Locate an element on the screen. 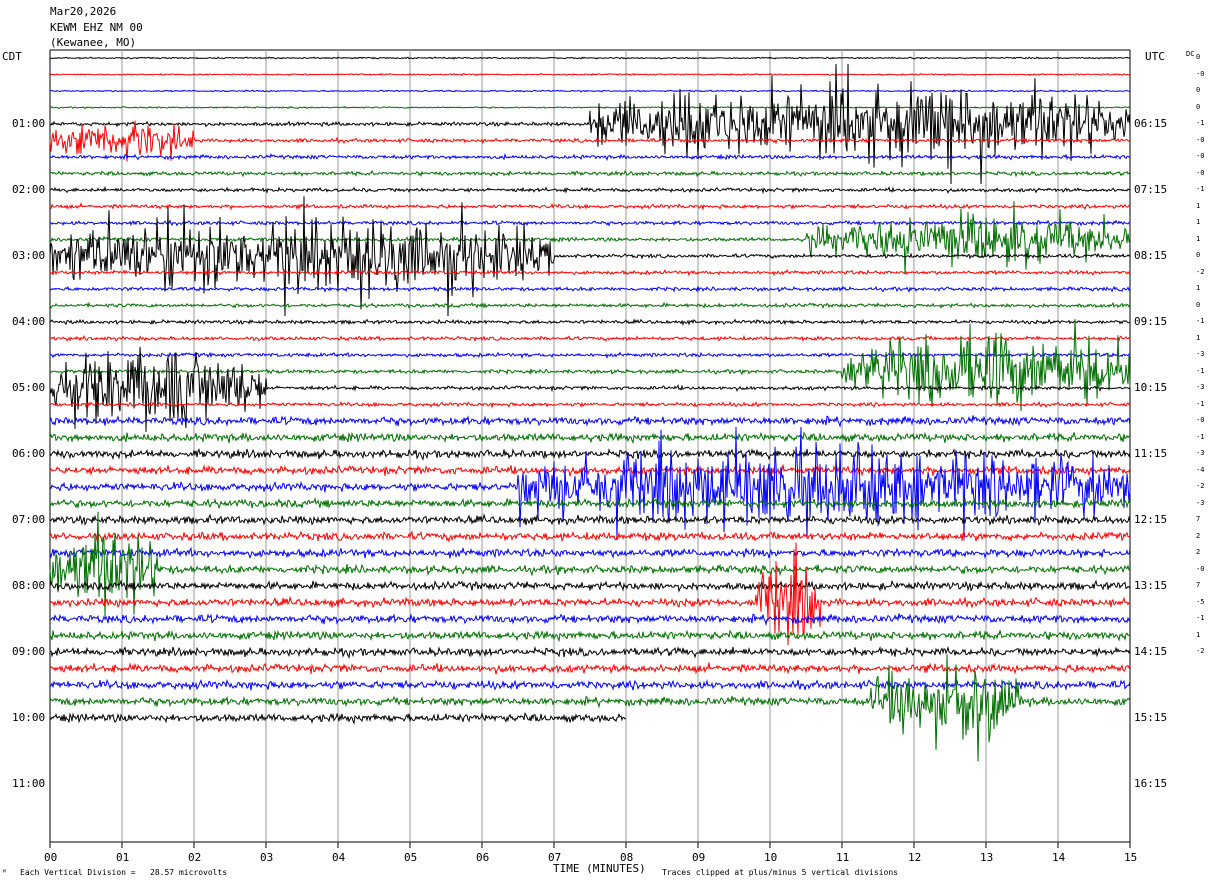  time-label-right: 08:15 is located at coordinates (1151, 255).